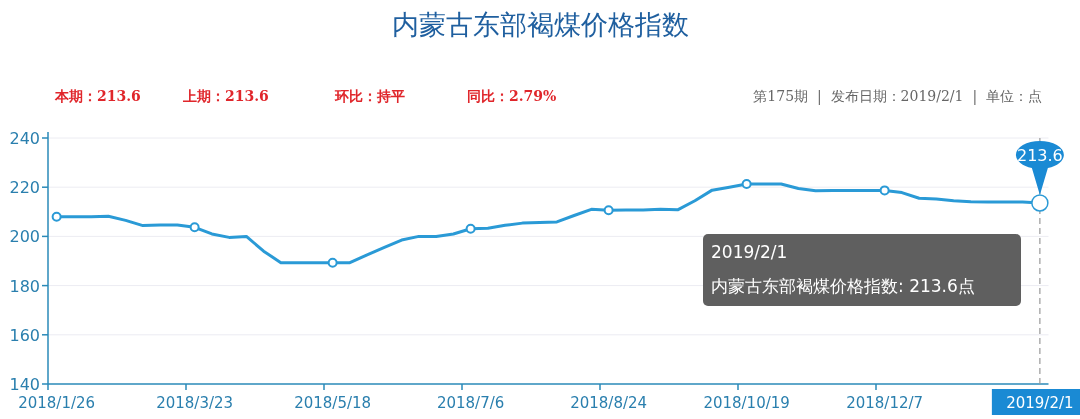  I want to click on y-tick-label: 160, so click(24, 335).